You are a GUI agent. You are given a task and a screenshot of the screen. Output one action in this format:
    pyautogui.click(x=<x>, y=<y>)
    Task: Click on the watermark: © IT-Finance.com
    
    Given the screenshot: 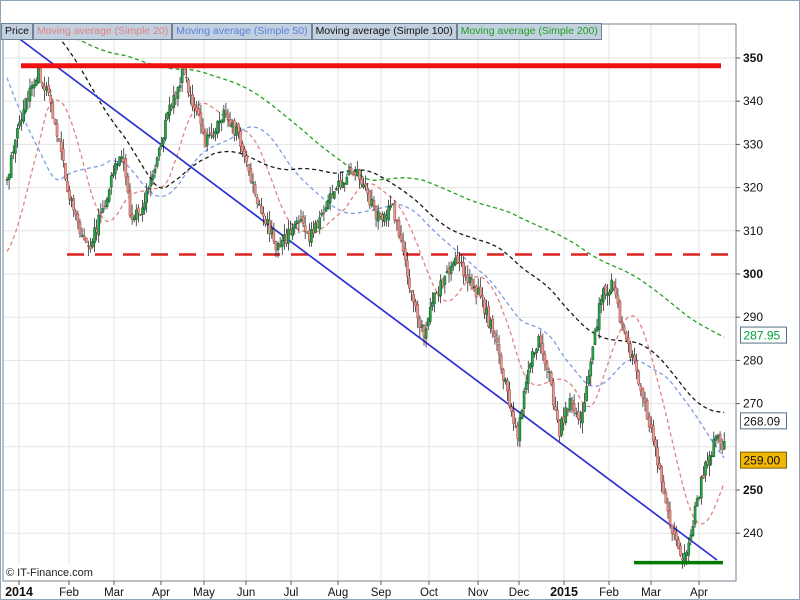 What is the action you would take?
    pyautogui.click(x=49, y=573)
    